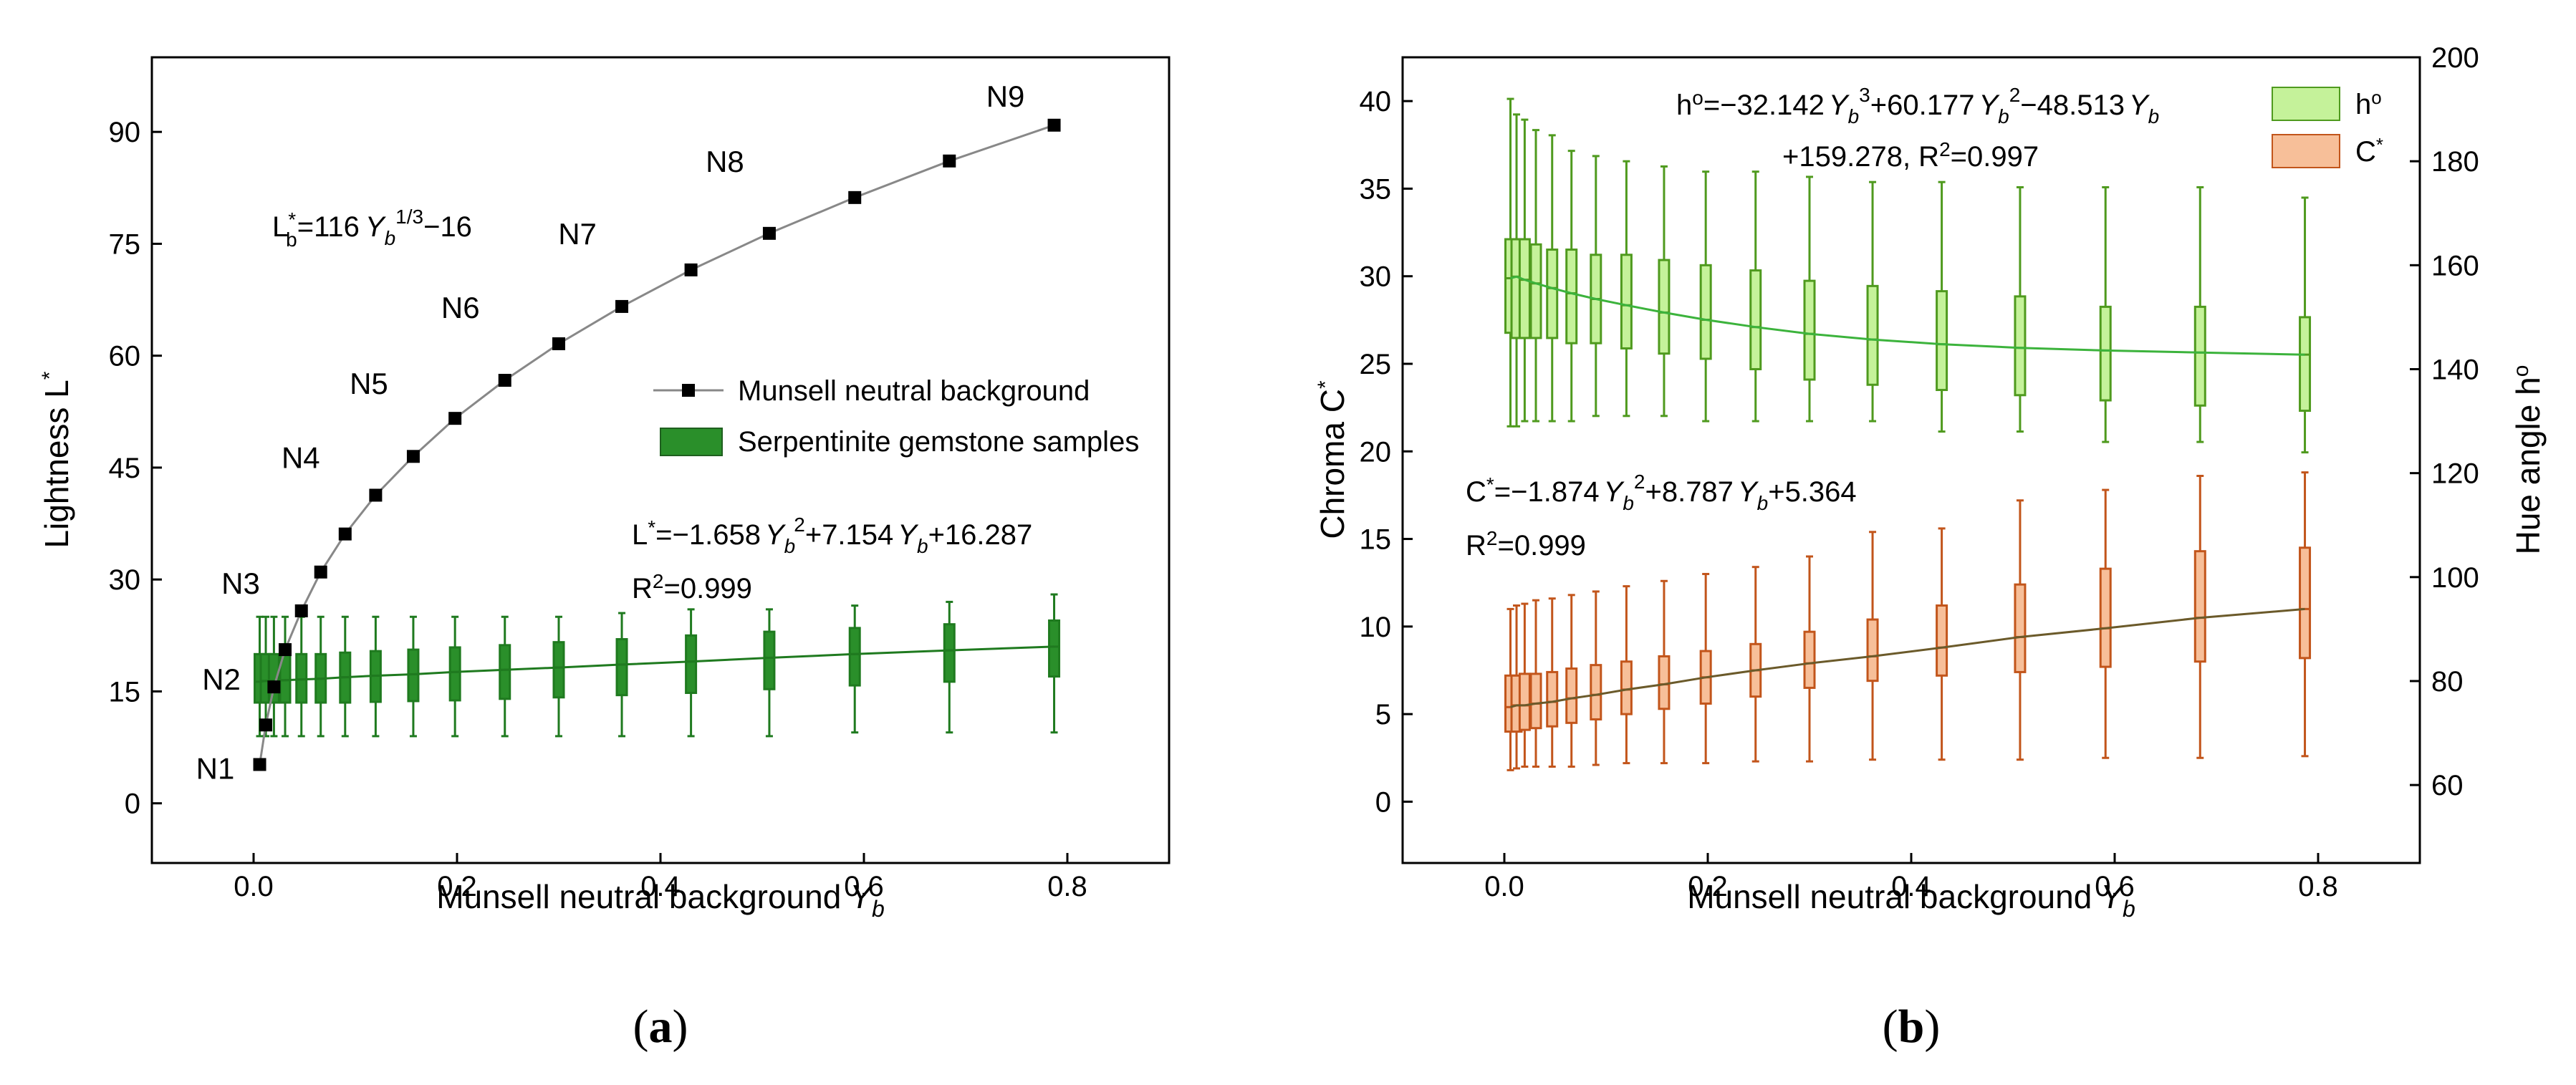 This screenshot has height=1085, width=2576. What do you see at coordinates (692, 587) in the screenshot?
I see `chart-a-r-squared: R2=0.999` at bounding box center [692, 587].